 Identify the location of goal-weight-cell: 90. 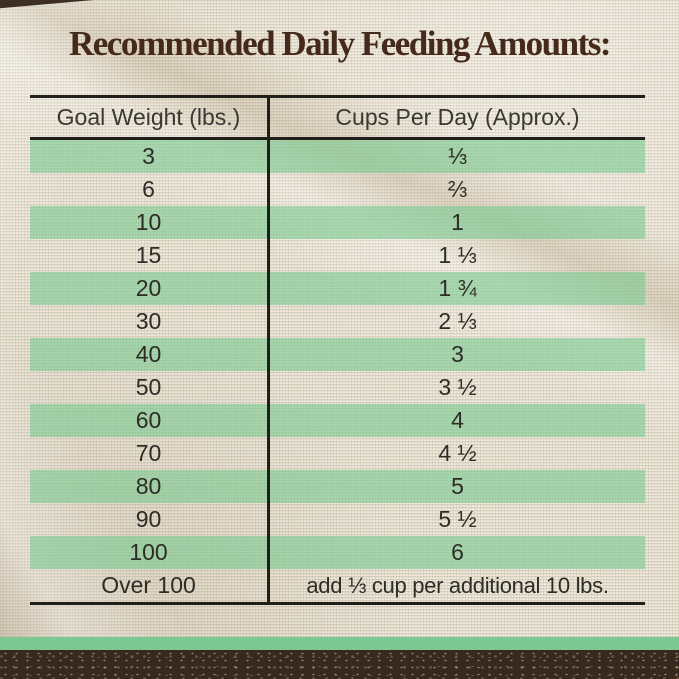
(150, 519).